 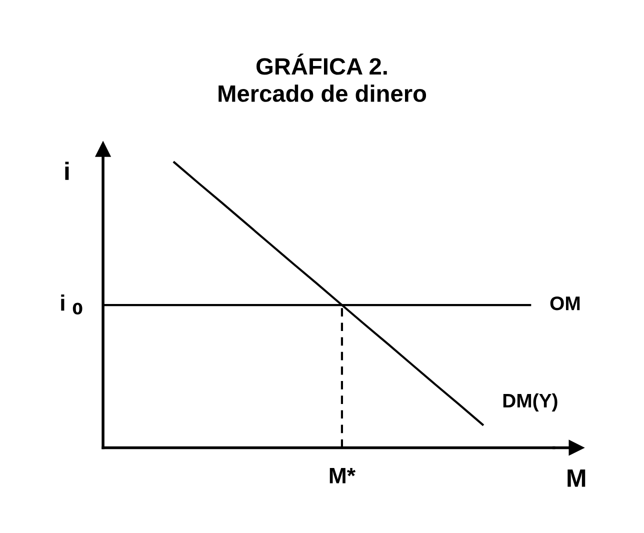 I want to click on chart-title: GRÁFICA 2. Mercado de dinero, so click(x=322, y=78).